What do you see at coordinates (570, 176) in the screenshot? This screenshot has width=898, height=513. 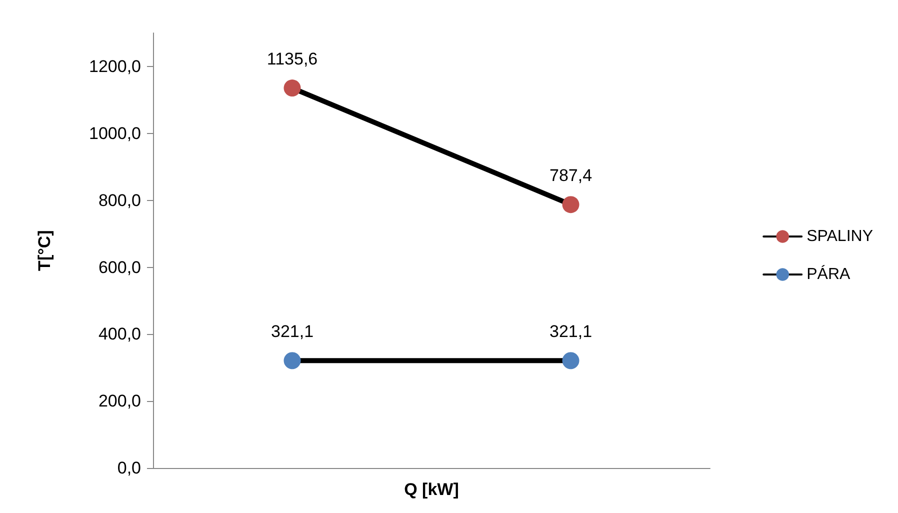 I see `data-label: 787,4` at bounding box center [570, 176].